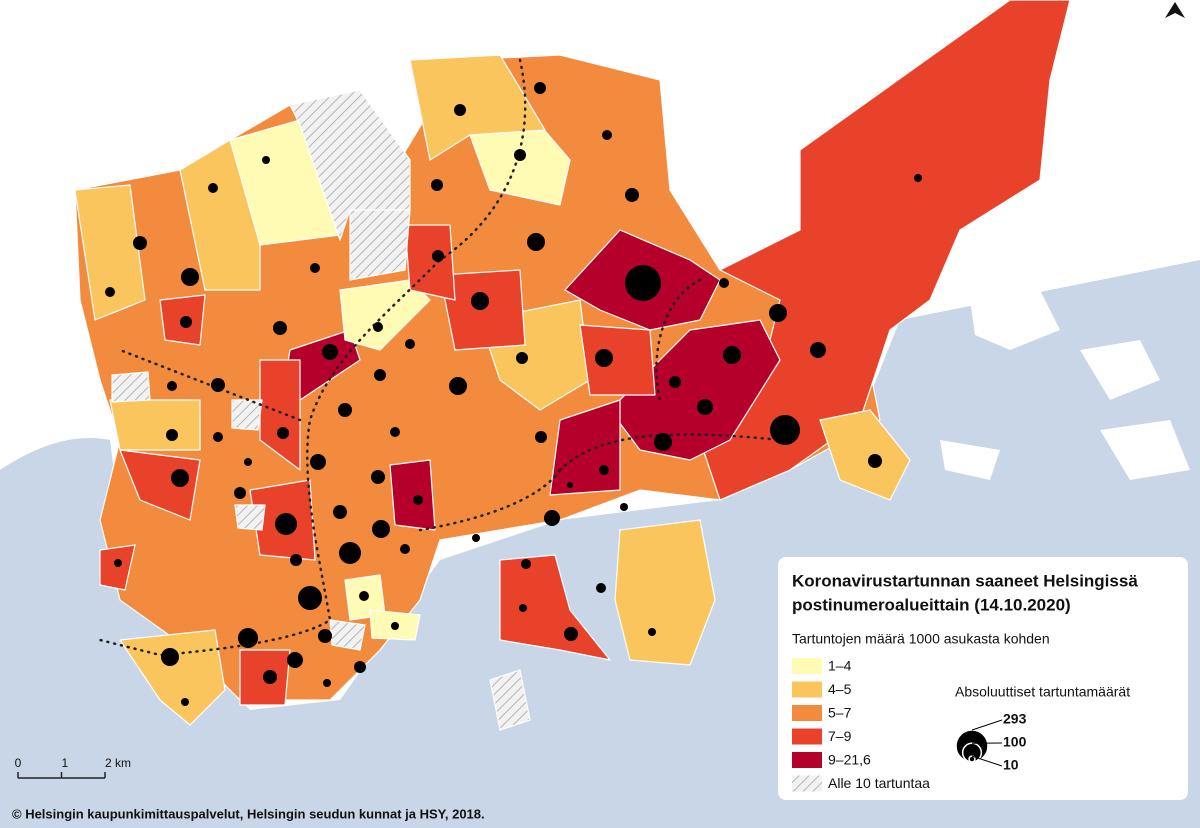 The height and width of the screenshot is (828, 1200). What do you see at coordinates (840, 713) in the screenshot?
I see `legend-label: 5–7` at bounding box center [840, 713].